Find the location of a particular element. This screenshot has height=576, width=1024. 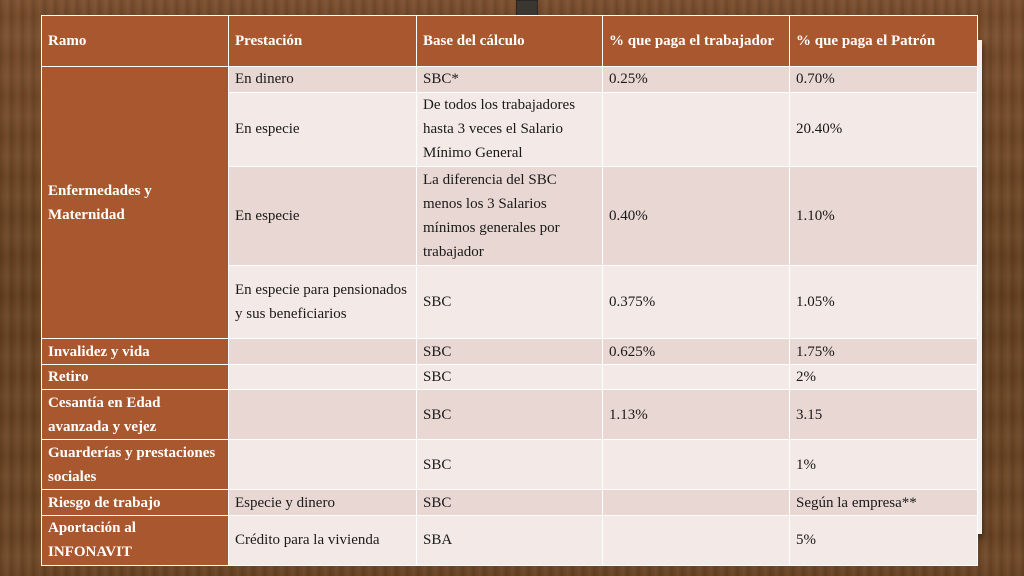

cell-ramo: Cesantía en Edad avanzada y vejez is located at coordinates (135, 415).